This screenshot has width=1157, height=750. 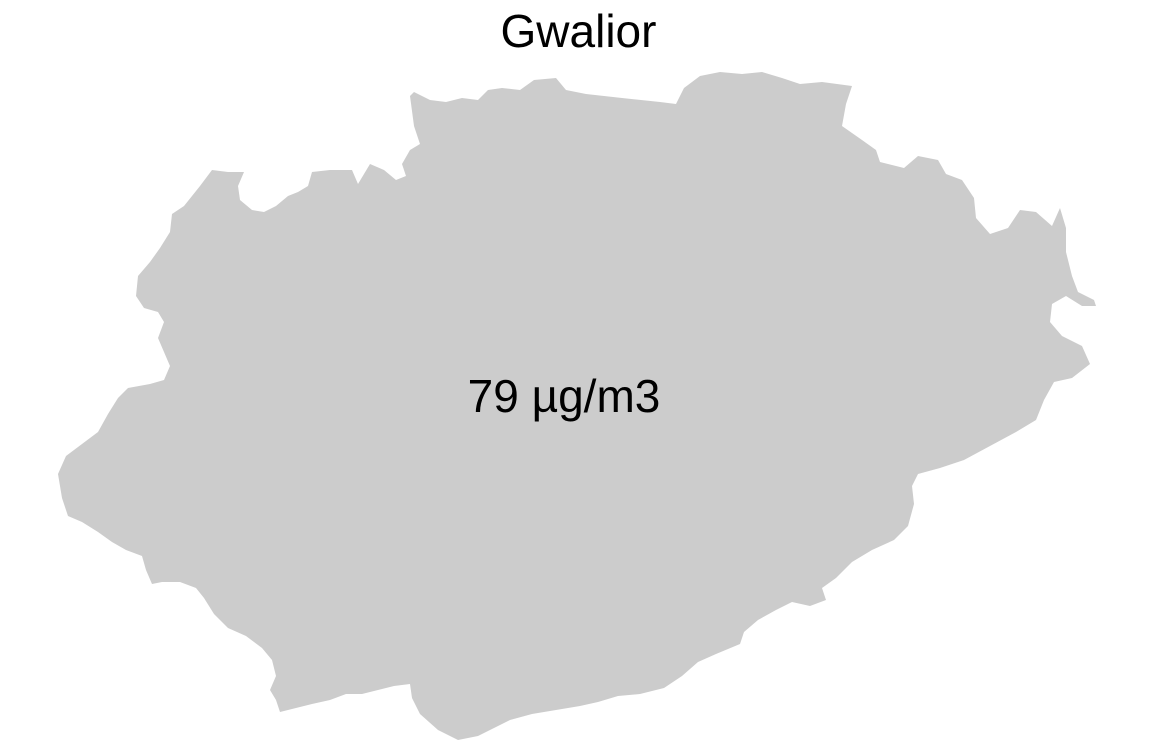 I want to click on map-title: Gwalior, so click(x=578, y=31).